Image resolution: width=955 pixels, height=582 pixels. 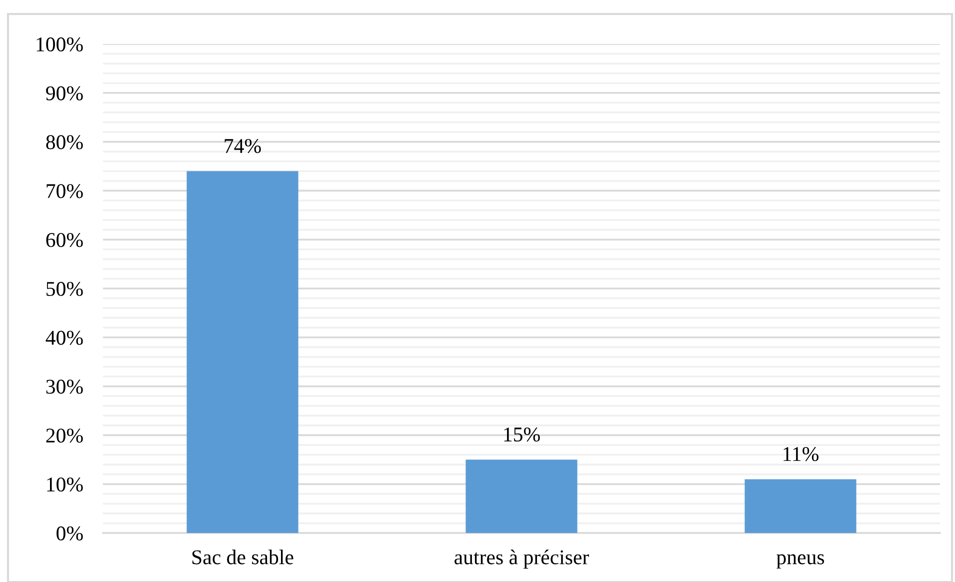 What do you see at coordinates (64, 240) in the screenshot?
I see `y-tick-label: 60%` at bounding box center [64, 240].